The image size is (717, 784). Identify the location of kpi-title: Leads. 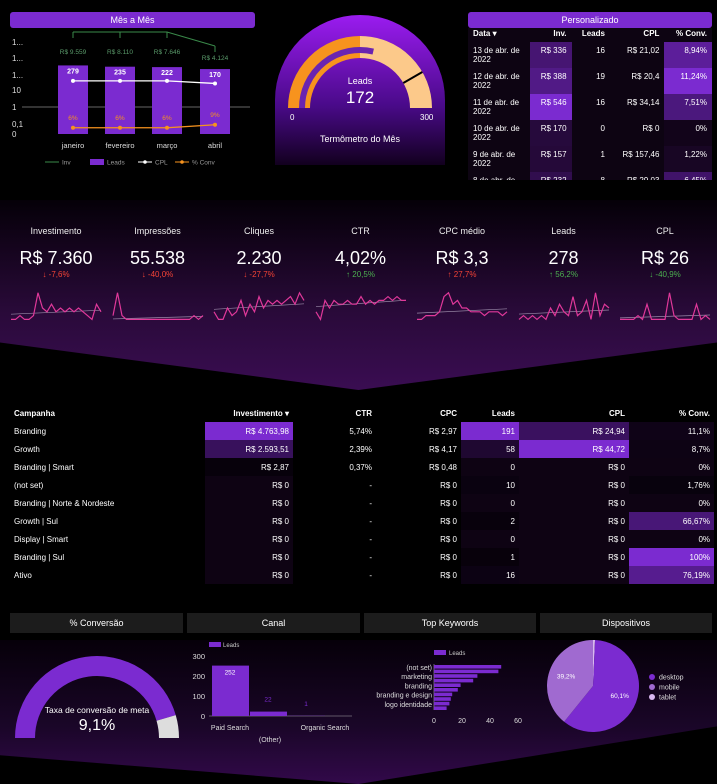
(563, 231).